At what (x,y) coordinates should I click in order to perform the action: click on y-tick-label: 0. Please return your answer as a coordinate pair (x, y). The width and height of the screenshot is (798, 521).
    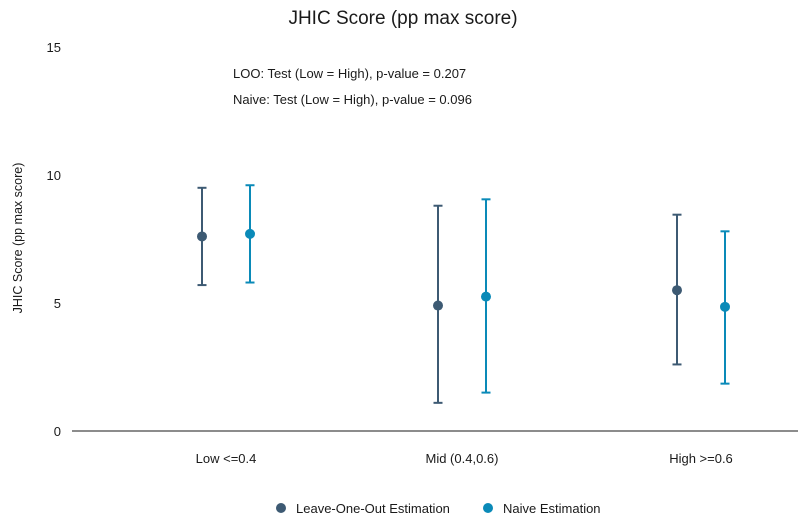
    Looking at the image, I should click on (57, 431).